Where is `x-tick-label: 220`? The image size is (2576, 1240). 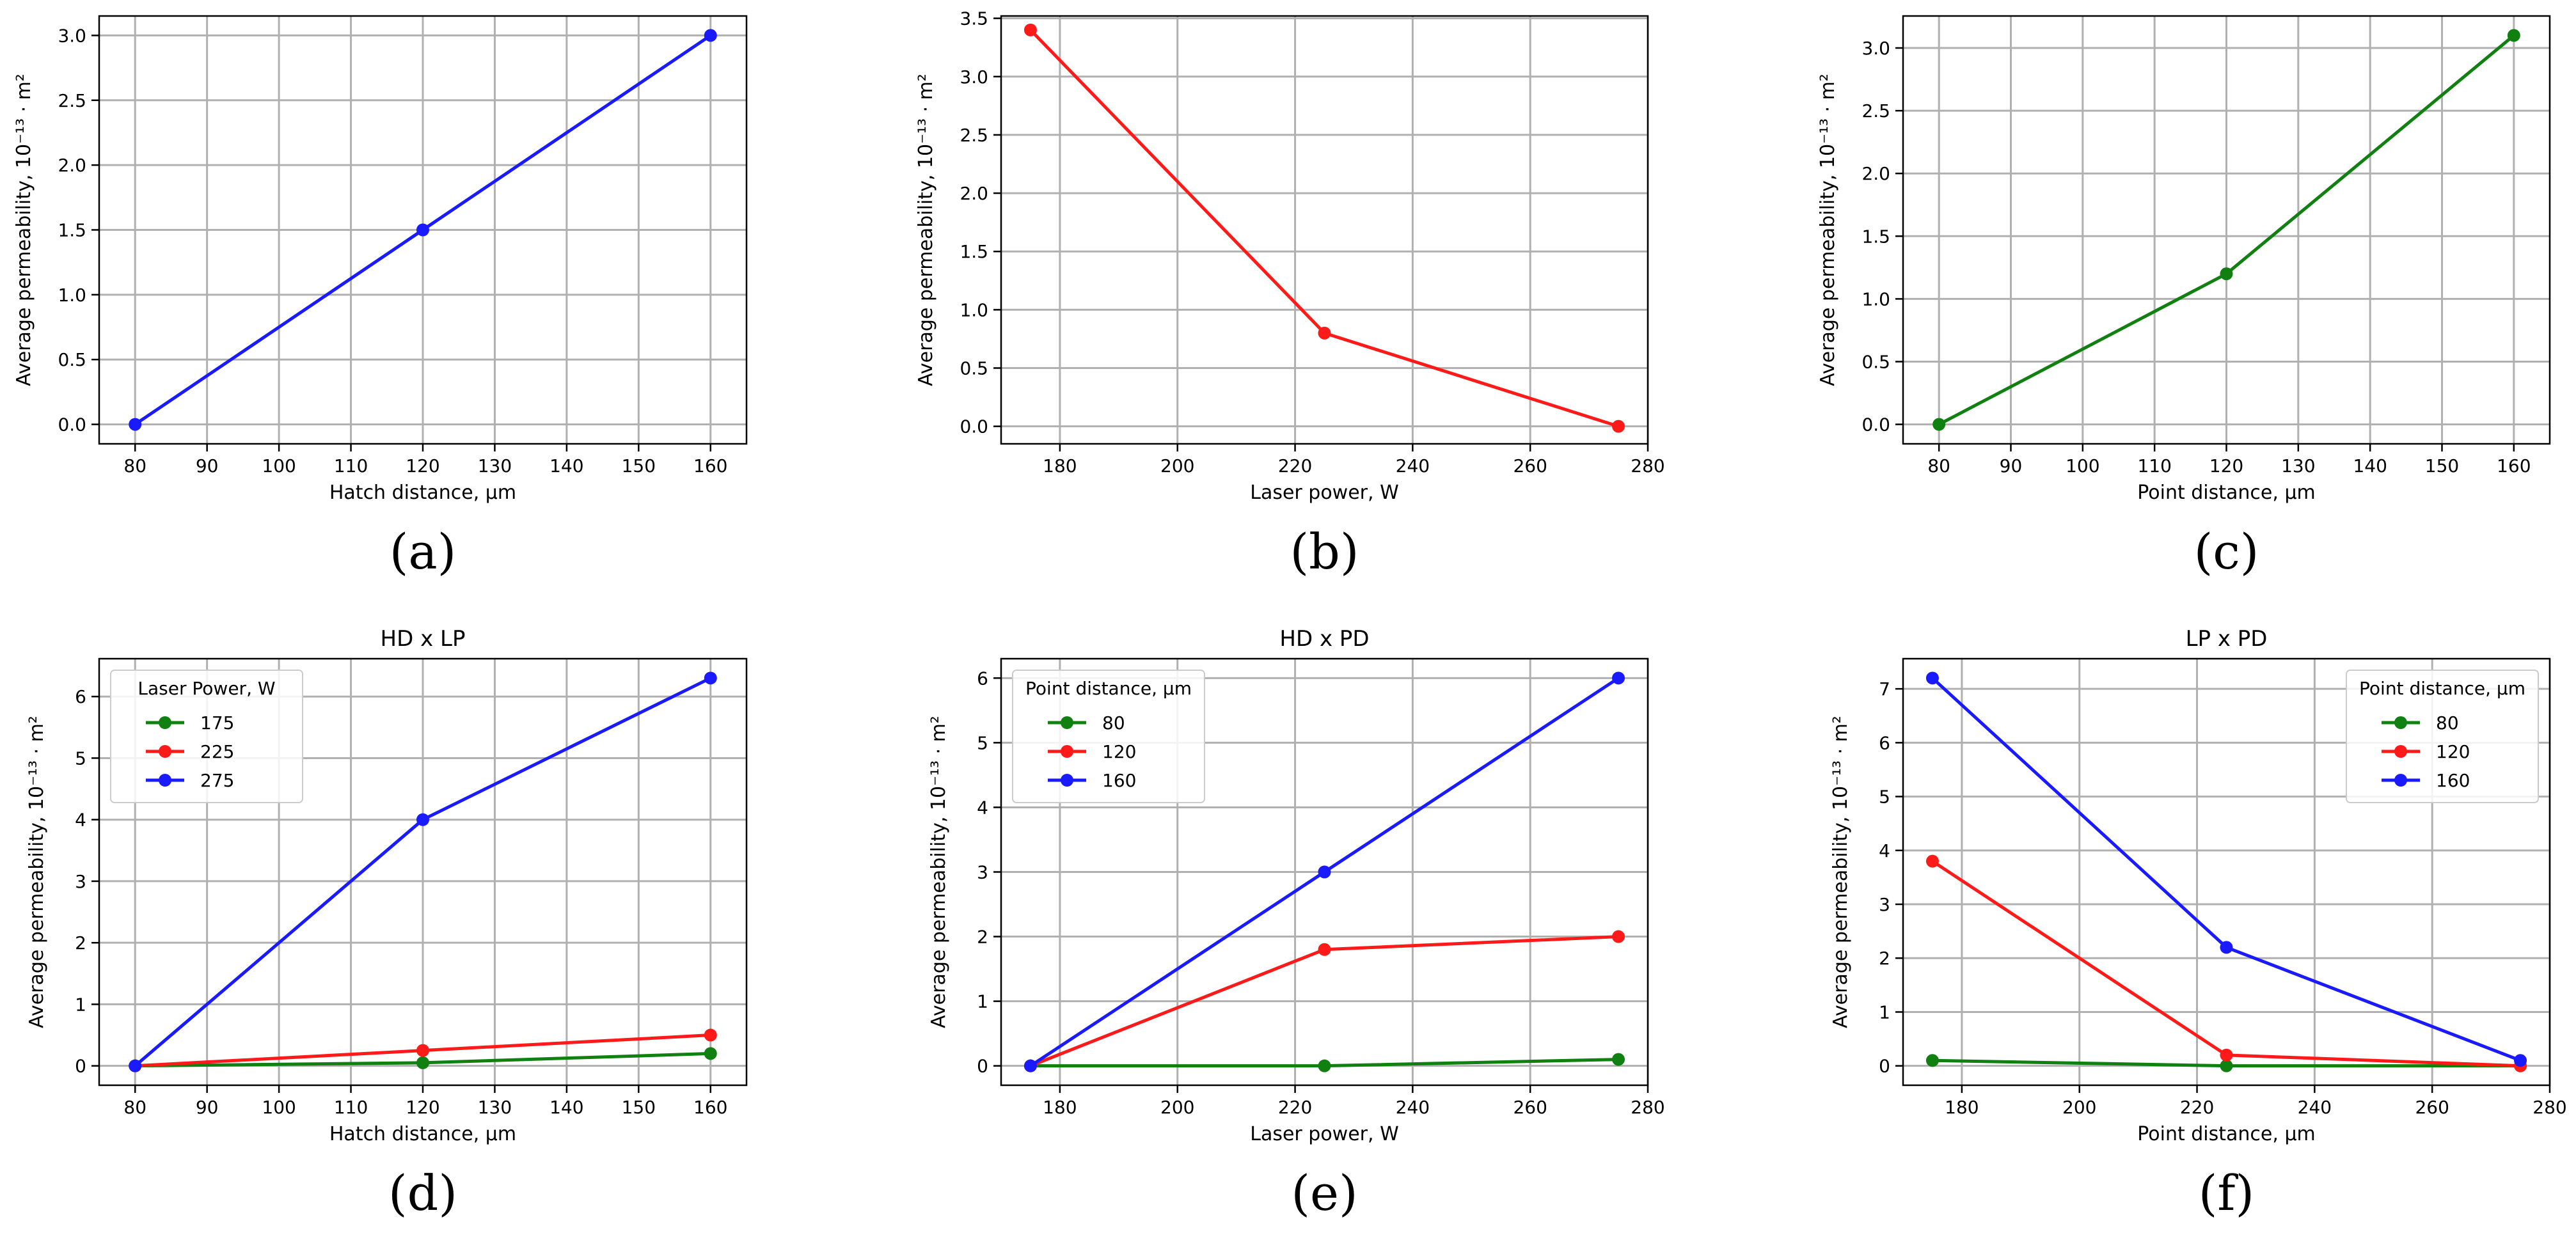 x-tick-label: 220 is located at coordinates (2197, 1107).